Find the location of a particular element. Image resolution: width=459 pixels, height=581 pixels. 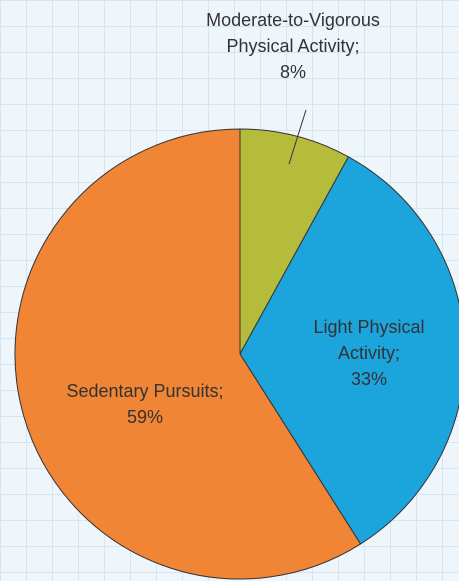

category-label: Moderate-to-Vigorous Physical Activity; is located at coordinates (293, 33).